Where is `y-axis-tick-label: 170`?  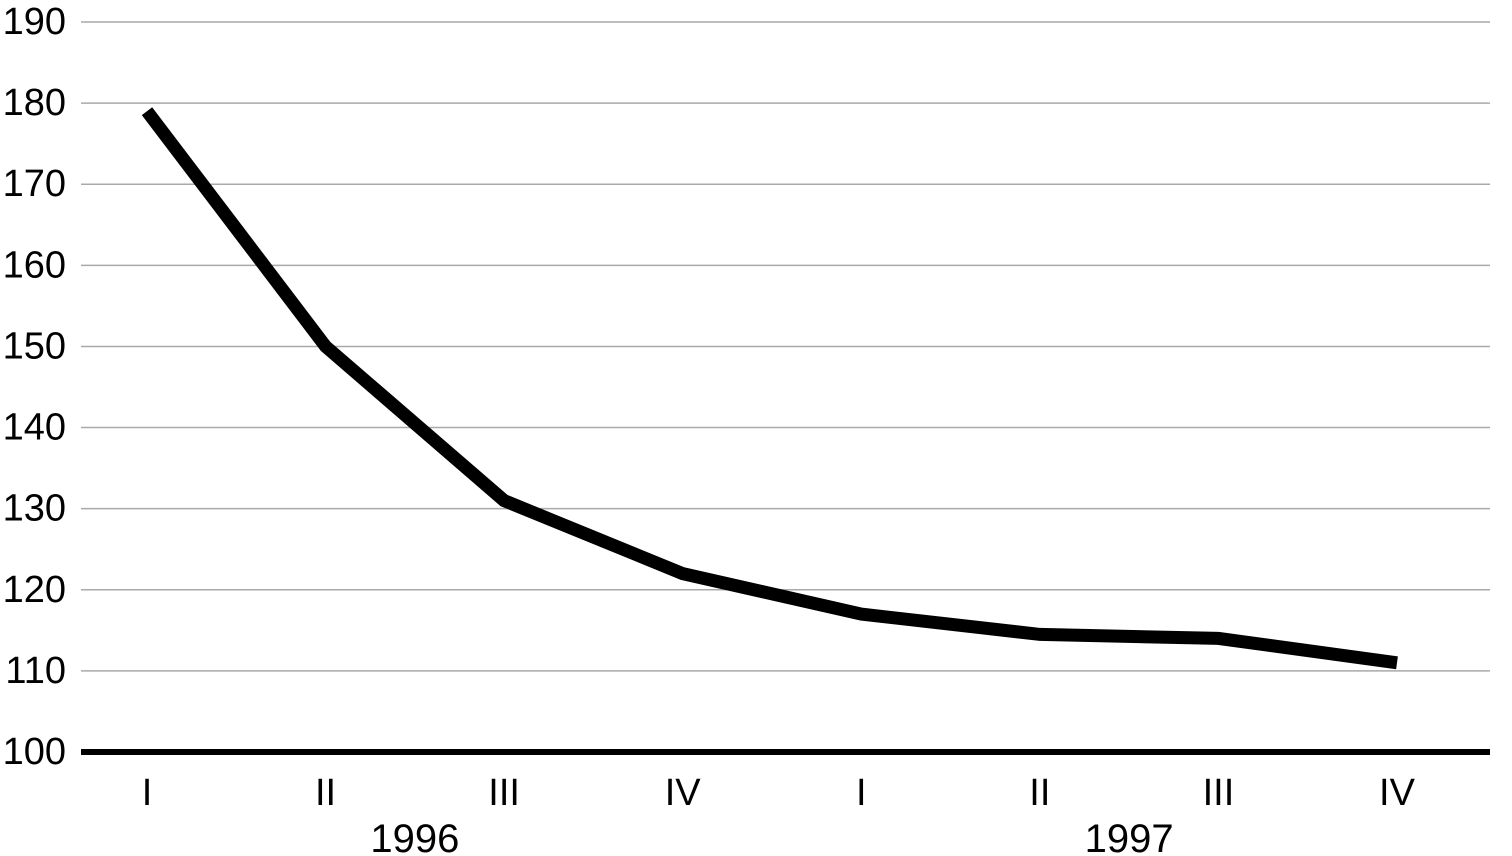 y-axis-tick-label: 170 is located at coordinates (34, 184).